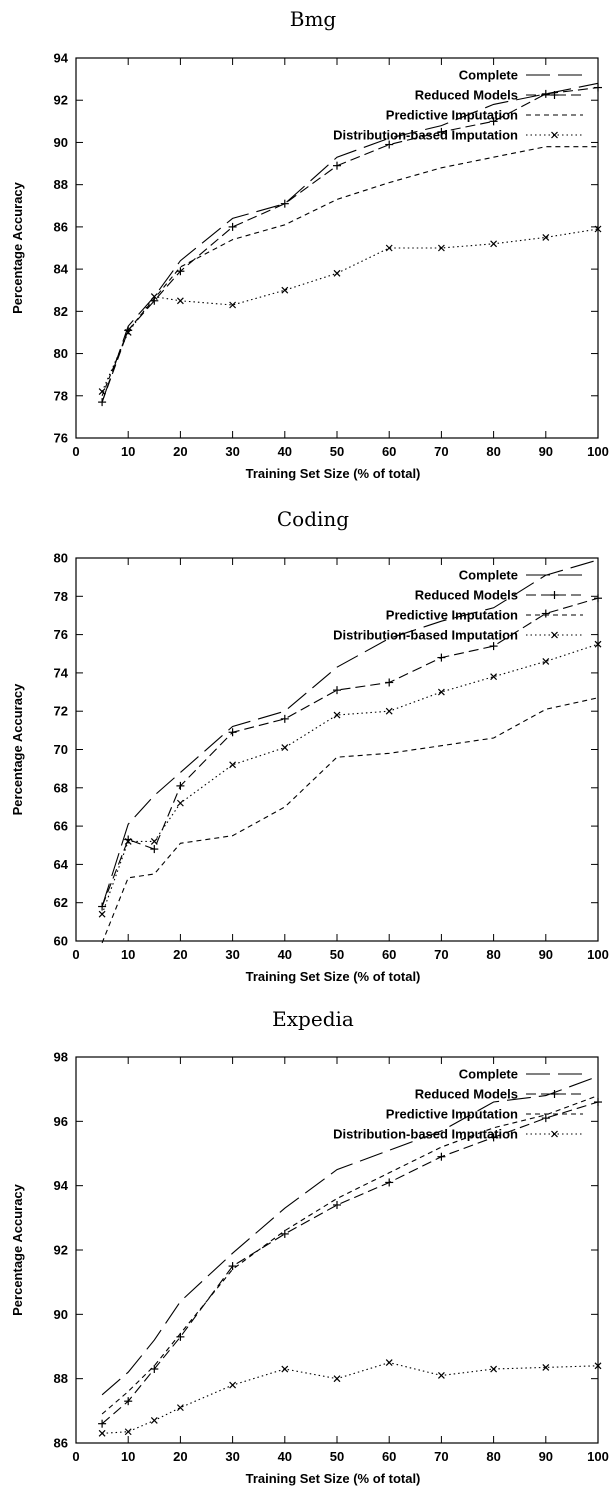 This screenshot has width=613, height=1501. I want to click on chart-title: Expedia, so click(313, 1019).